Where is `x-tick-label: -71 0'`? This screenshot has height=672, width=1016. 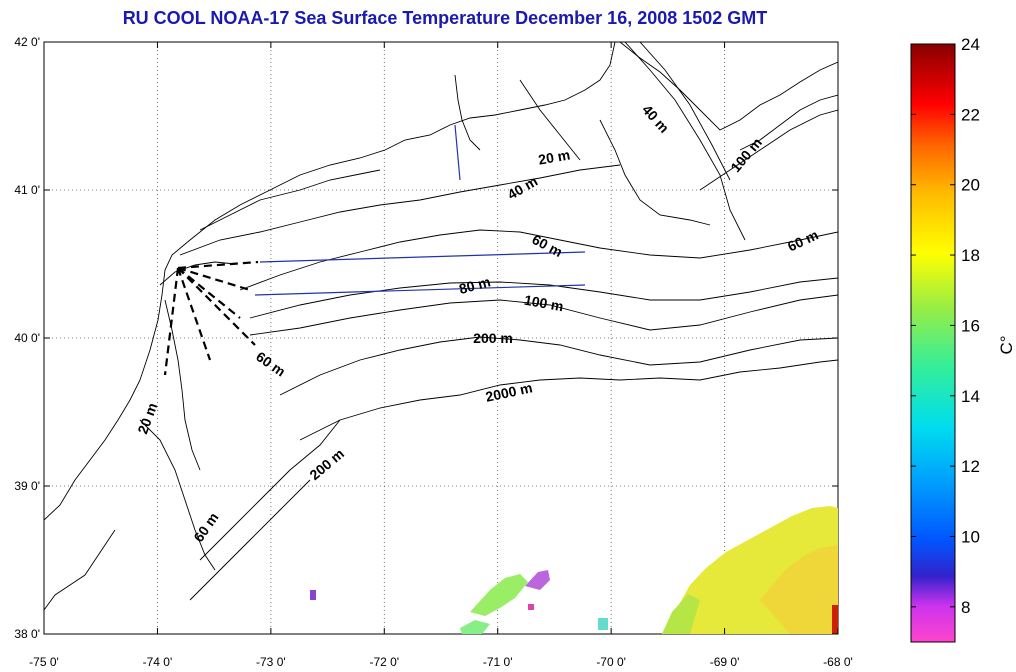 x-tick-label: -71 0' is located at coordinates (498, 662).